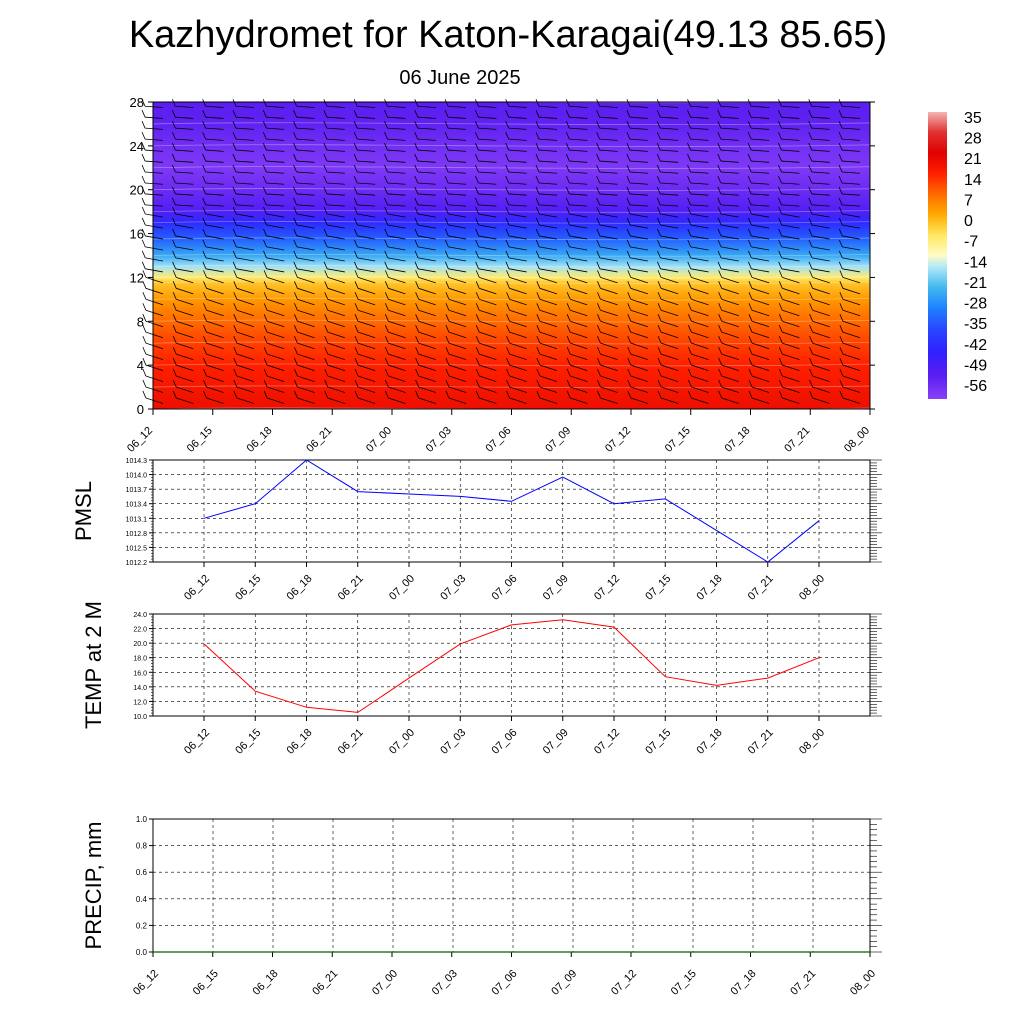 The width and height of the screenshot is (1024, 1024). I want to click on colorbar-label: -49, so click(975, 365).